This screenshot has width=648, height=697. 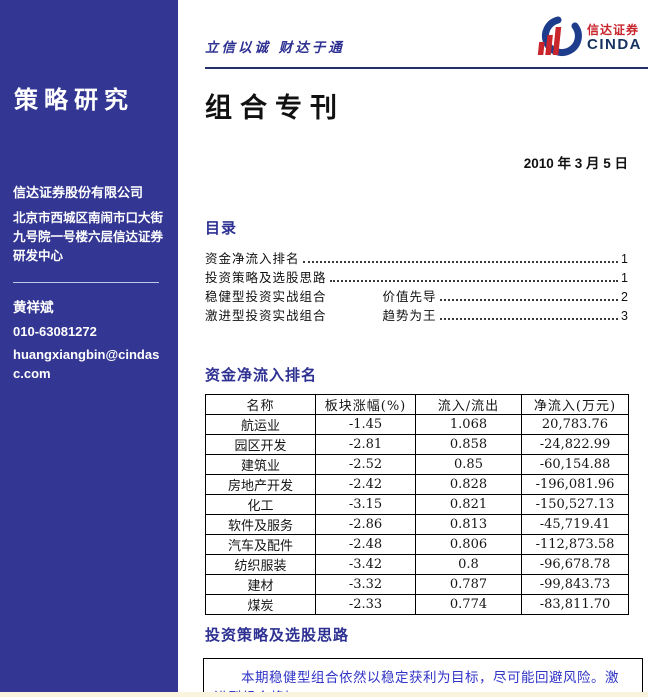 I want to click on table-cell: 建筑业, so click(x=260, y=464).